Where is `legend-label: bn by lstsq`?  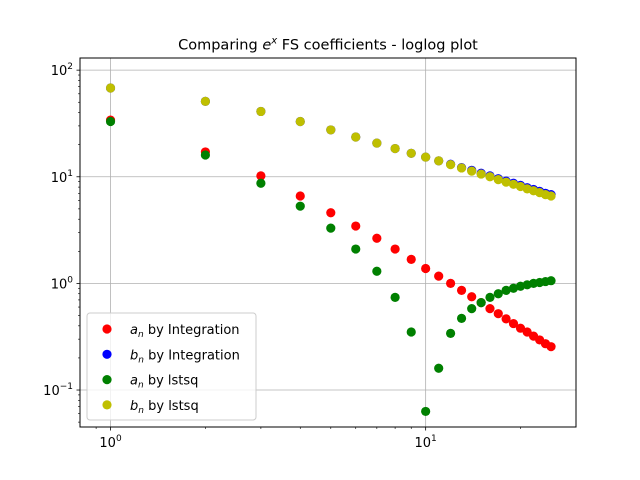 legend-label: bn by lstsq is located at coordinates (164, 407).